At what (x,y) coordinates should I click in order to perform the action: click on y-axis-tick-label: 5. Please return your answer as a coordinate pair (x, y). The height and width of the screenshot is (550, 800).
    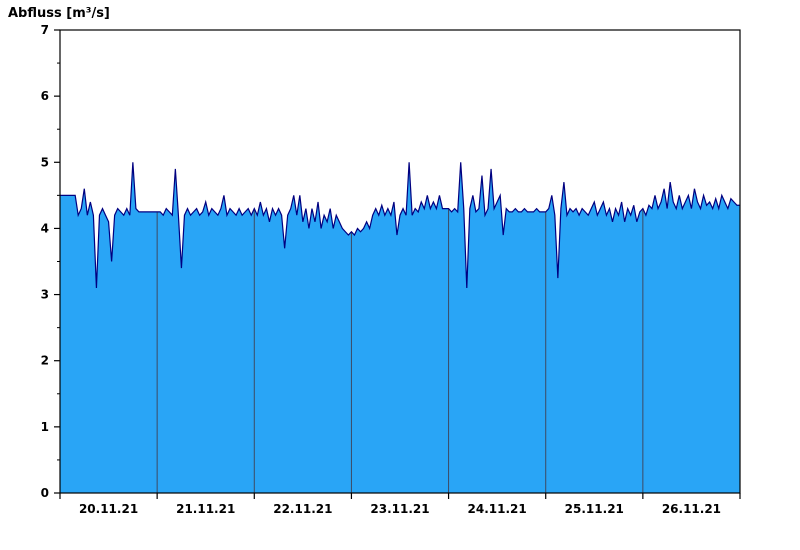
    Looking at the image, I should click on (45, 162).